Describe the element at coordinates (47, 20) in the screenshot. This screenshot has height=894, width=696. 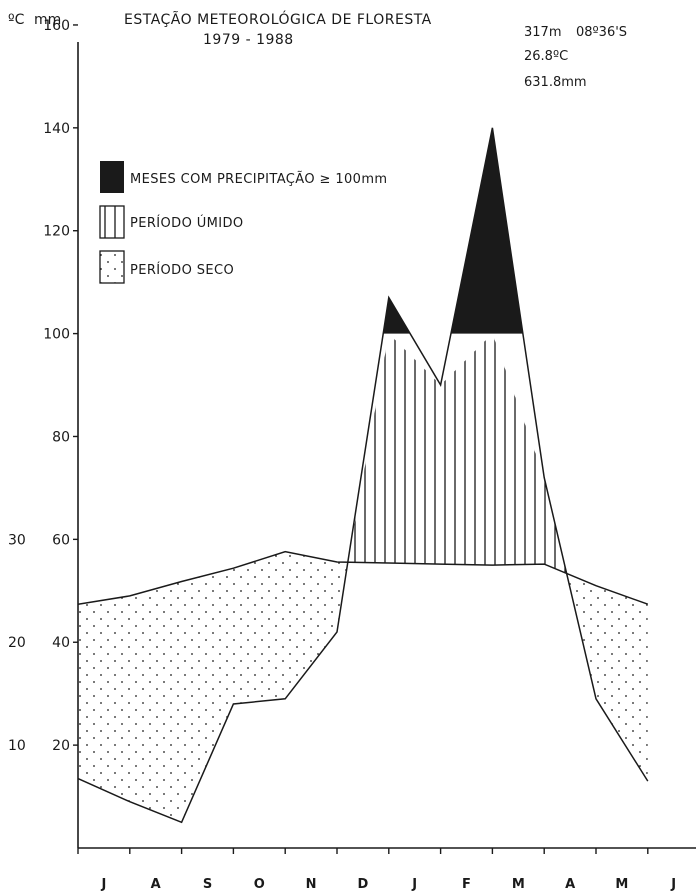
I see `mm-axis-label: mm` at that location.